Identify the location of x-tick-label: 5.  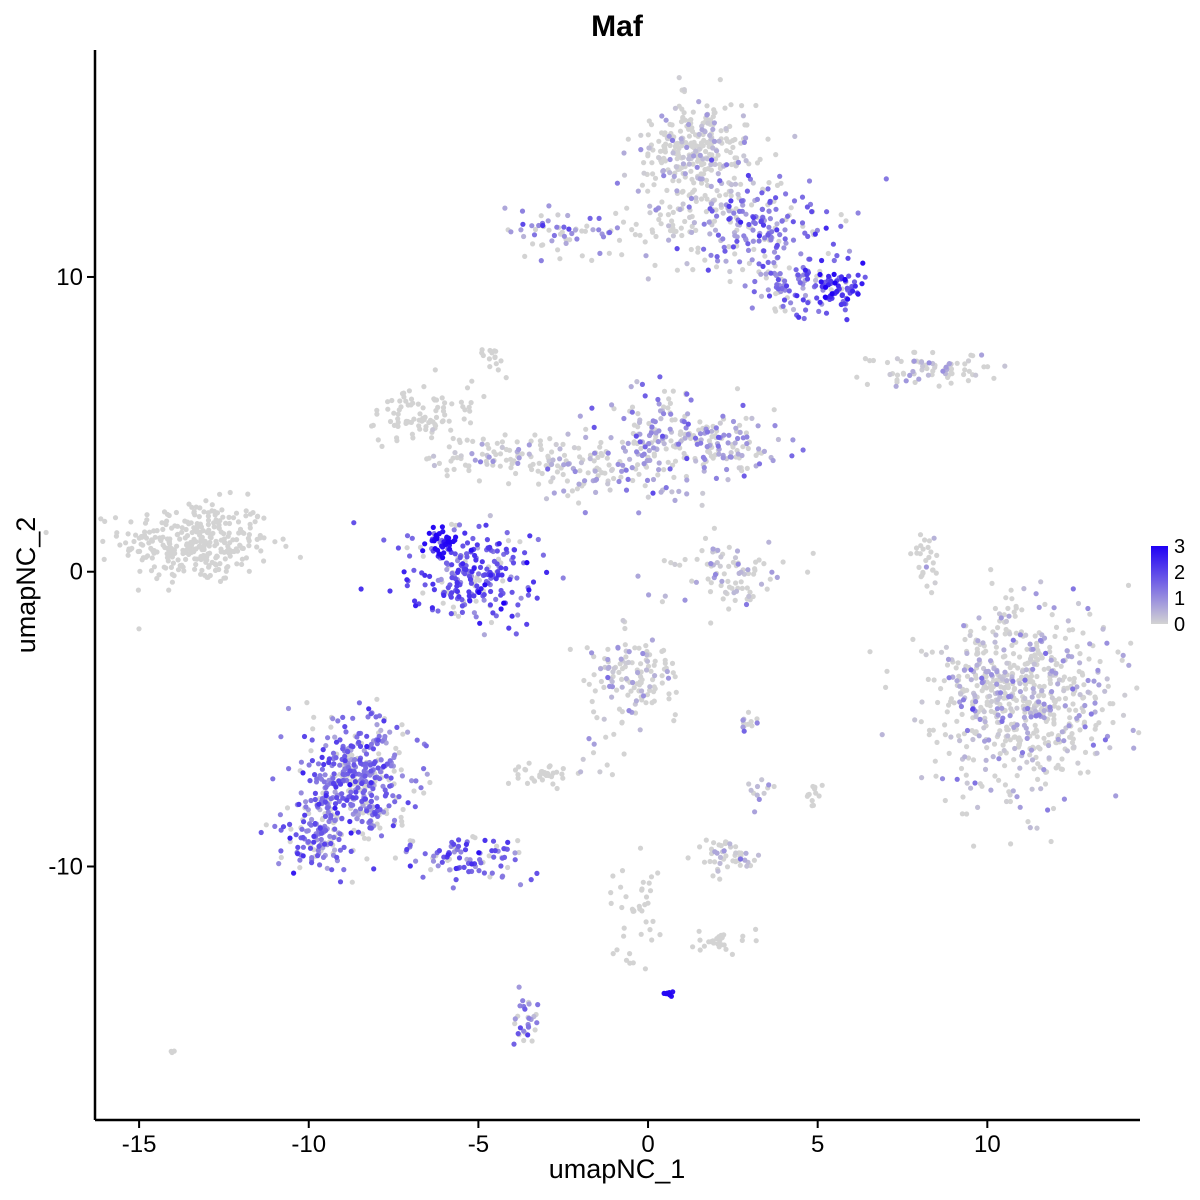
(817, 1144).